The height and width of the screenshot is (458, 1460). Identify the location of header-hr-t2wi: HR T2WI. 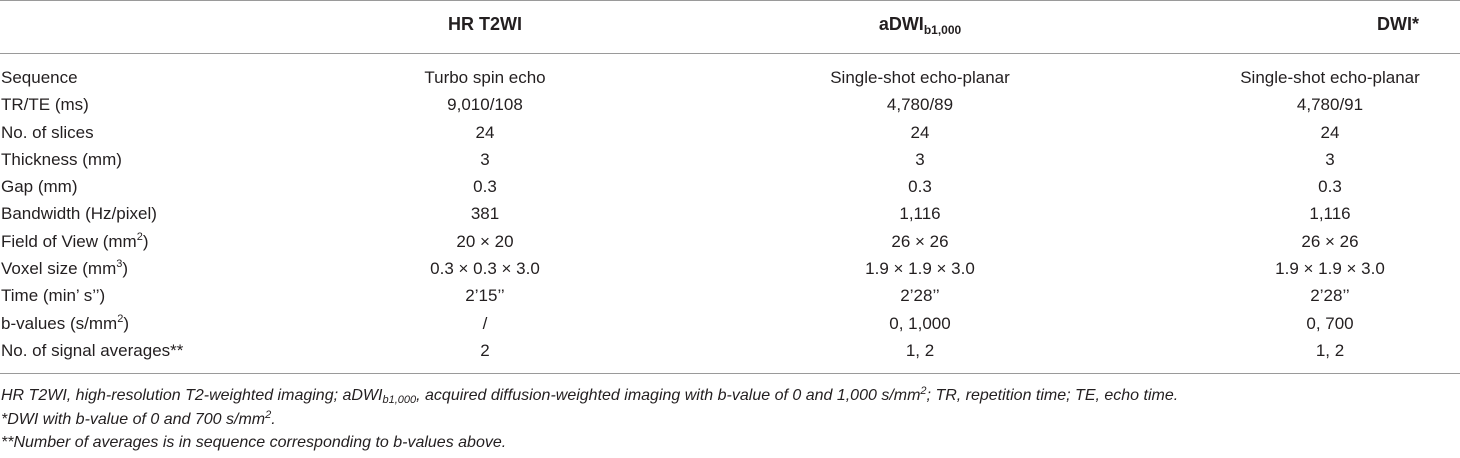
(485, 24).